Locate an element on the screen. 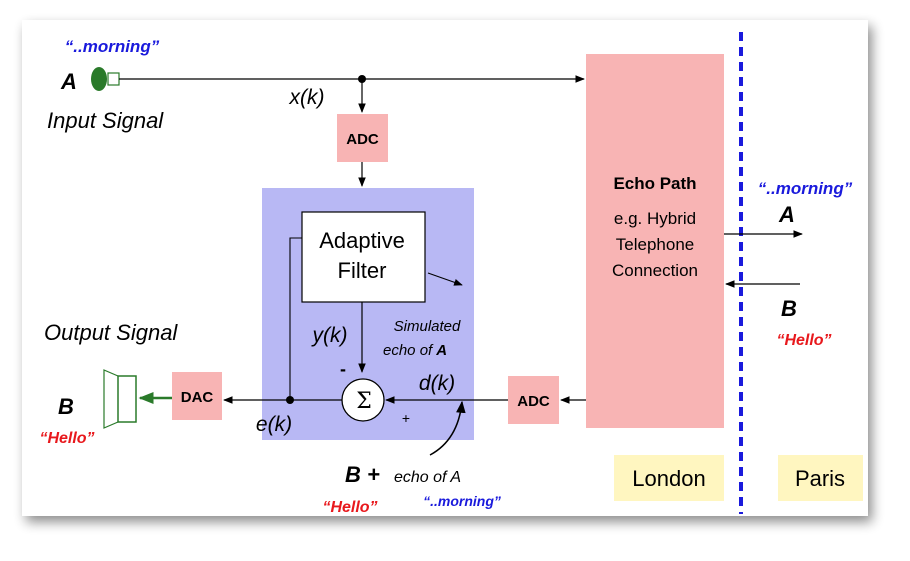  dk-label: d(k) is located at coordinates (437, 383).